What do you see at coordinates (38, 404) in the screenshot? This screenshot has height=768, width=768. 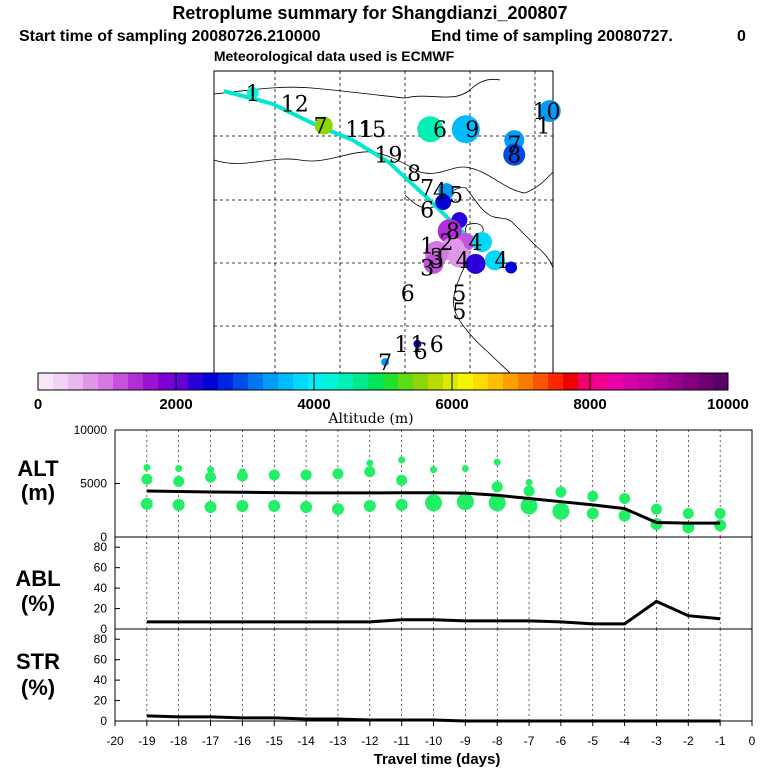 I see `colorbar-tick-label: 0` at bounding box center [38, 404].